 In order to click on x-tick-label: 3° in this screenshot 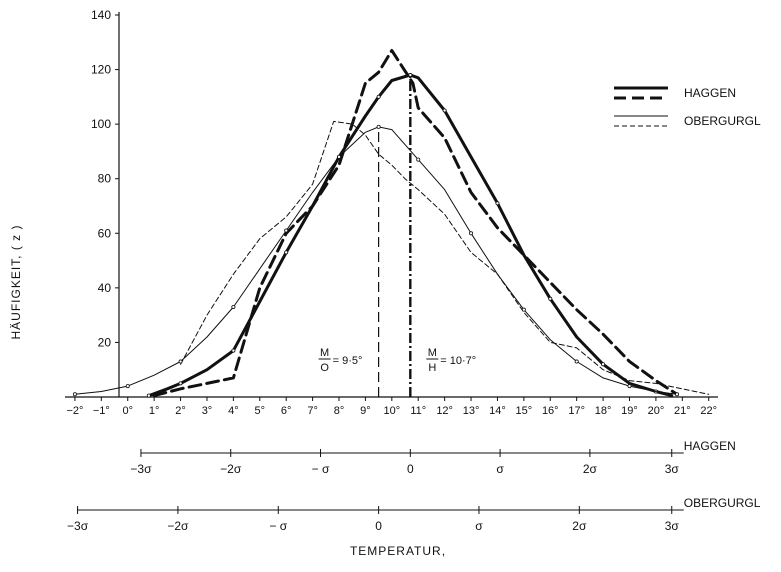, I will do `click(207, 411)`.